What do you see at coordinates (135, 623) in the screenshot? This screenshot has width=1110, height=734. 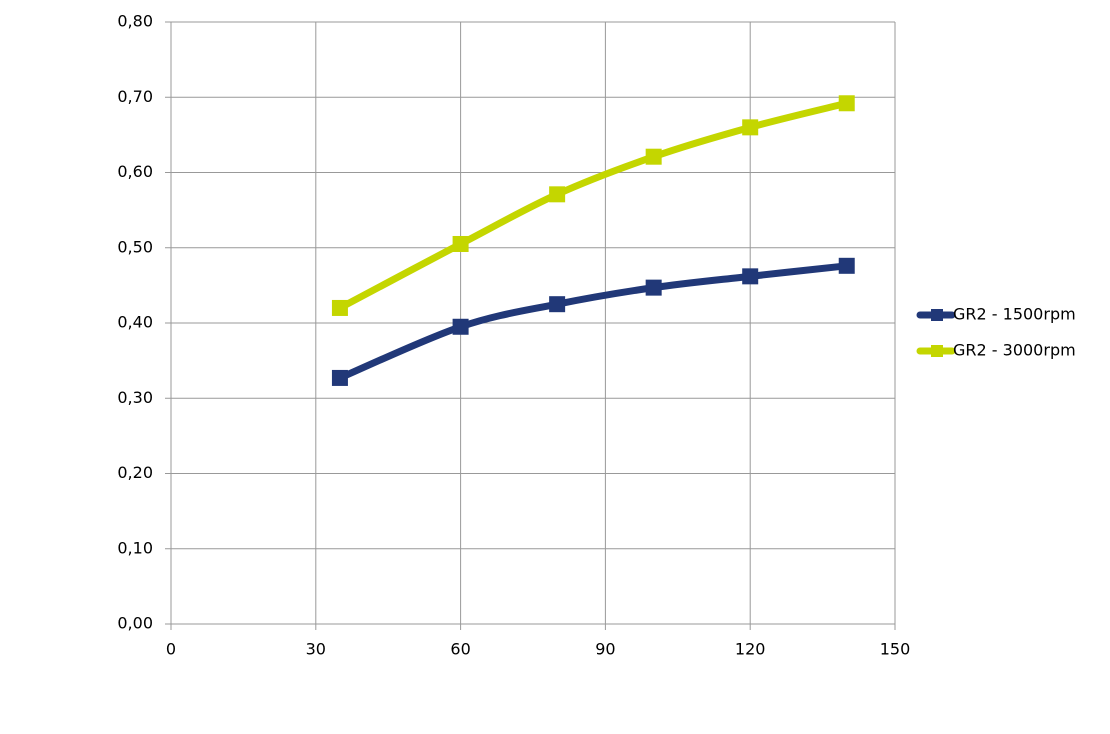 I see `y-tick-label: 0,00` at bounding box center [135, 623].